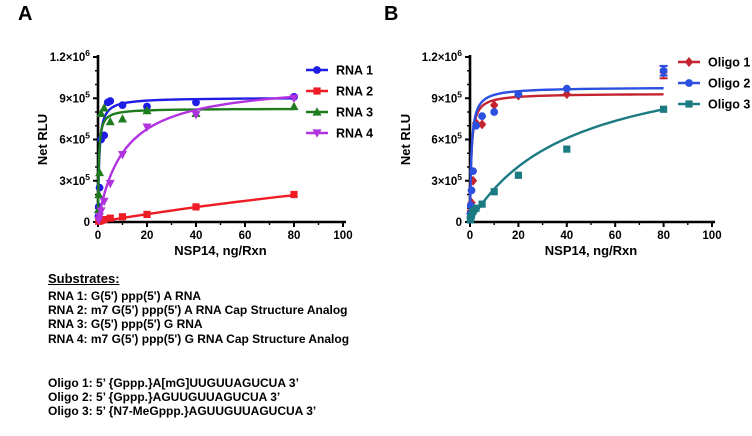 This screenshot has height=436, width=752. I want to click on legend-label: RNA 1, so click(354, 71).